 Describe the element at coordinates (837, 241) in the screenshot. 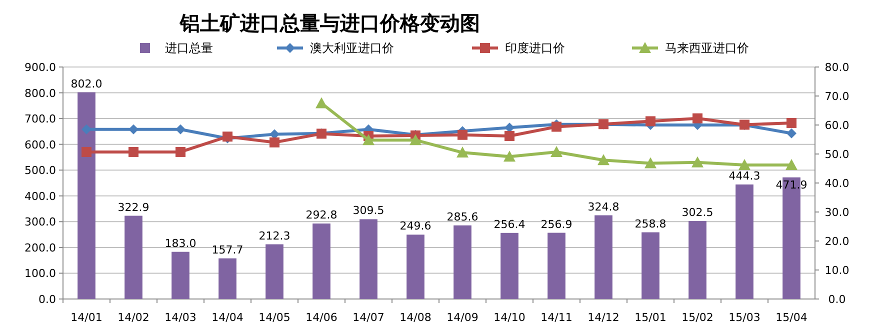

I see `y2-tick-label: 20.0` at that location.